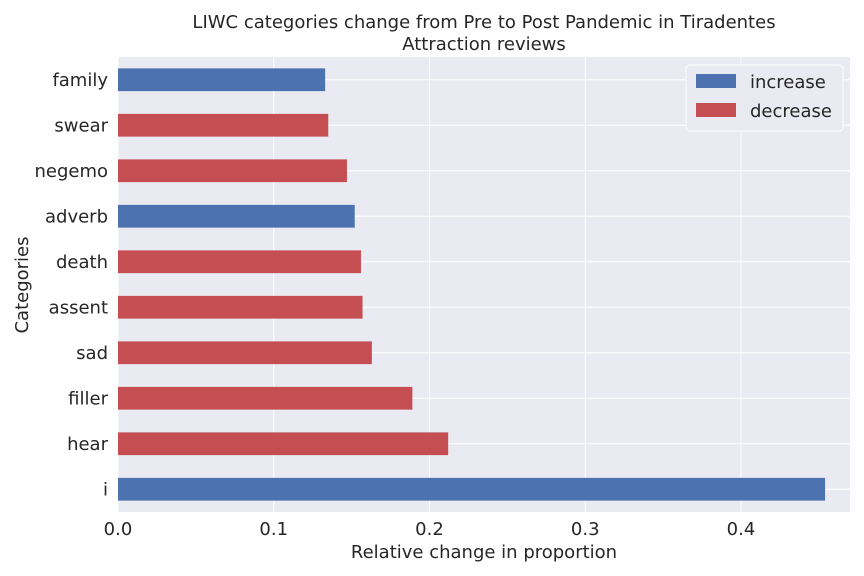 This screenshot has width=864, height=576. Describe the element at coordinates (788, 82) in the screenshot. I see `legend-label-increase: increase` at that location.